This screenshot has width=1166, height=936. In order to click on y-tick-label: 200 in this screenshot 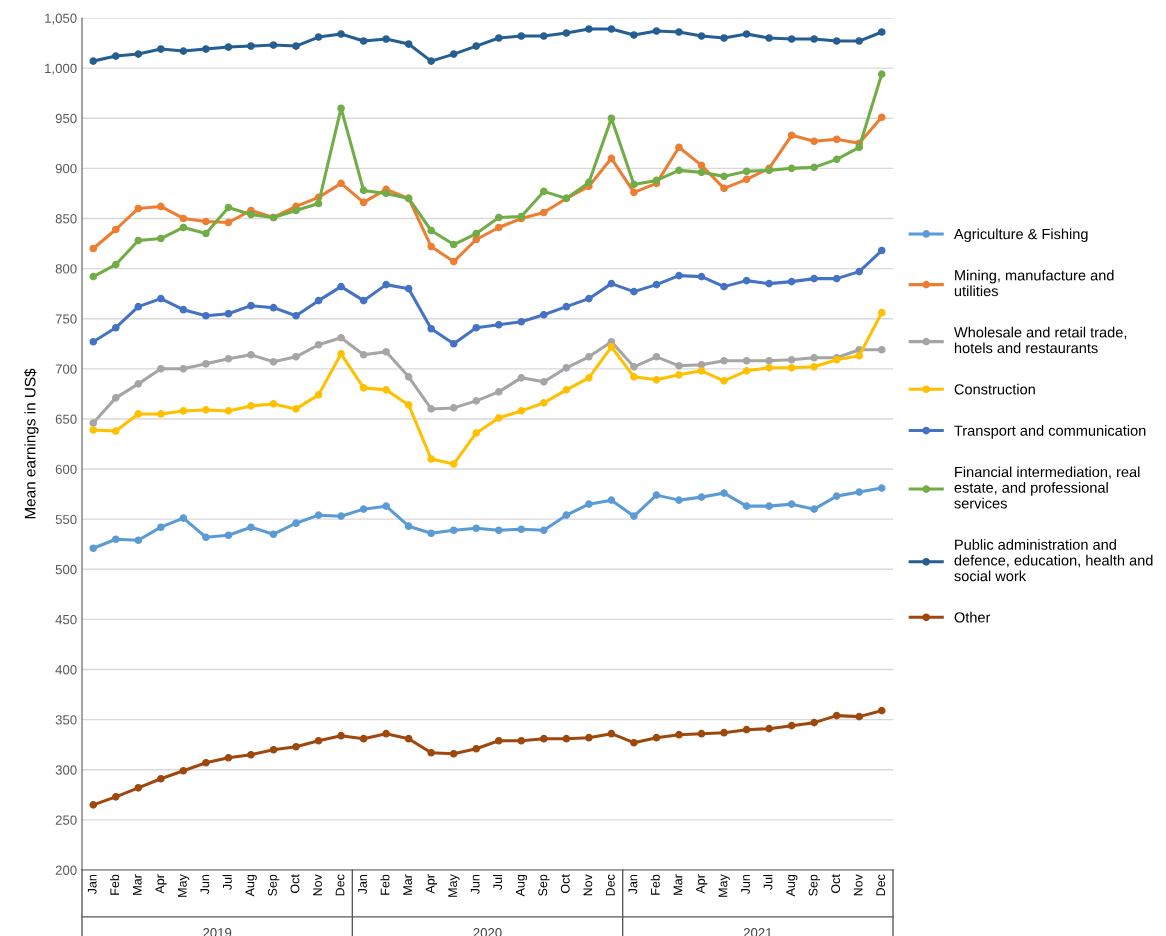, I will do `click(66, 870)`.